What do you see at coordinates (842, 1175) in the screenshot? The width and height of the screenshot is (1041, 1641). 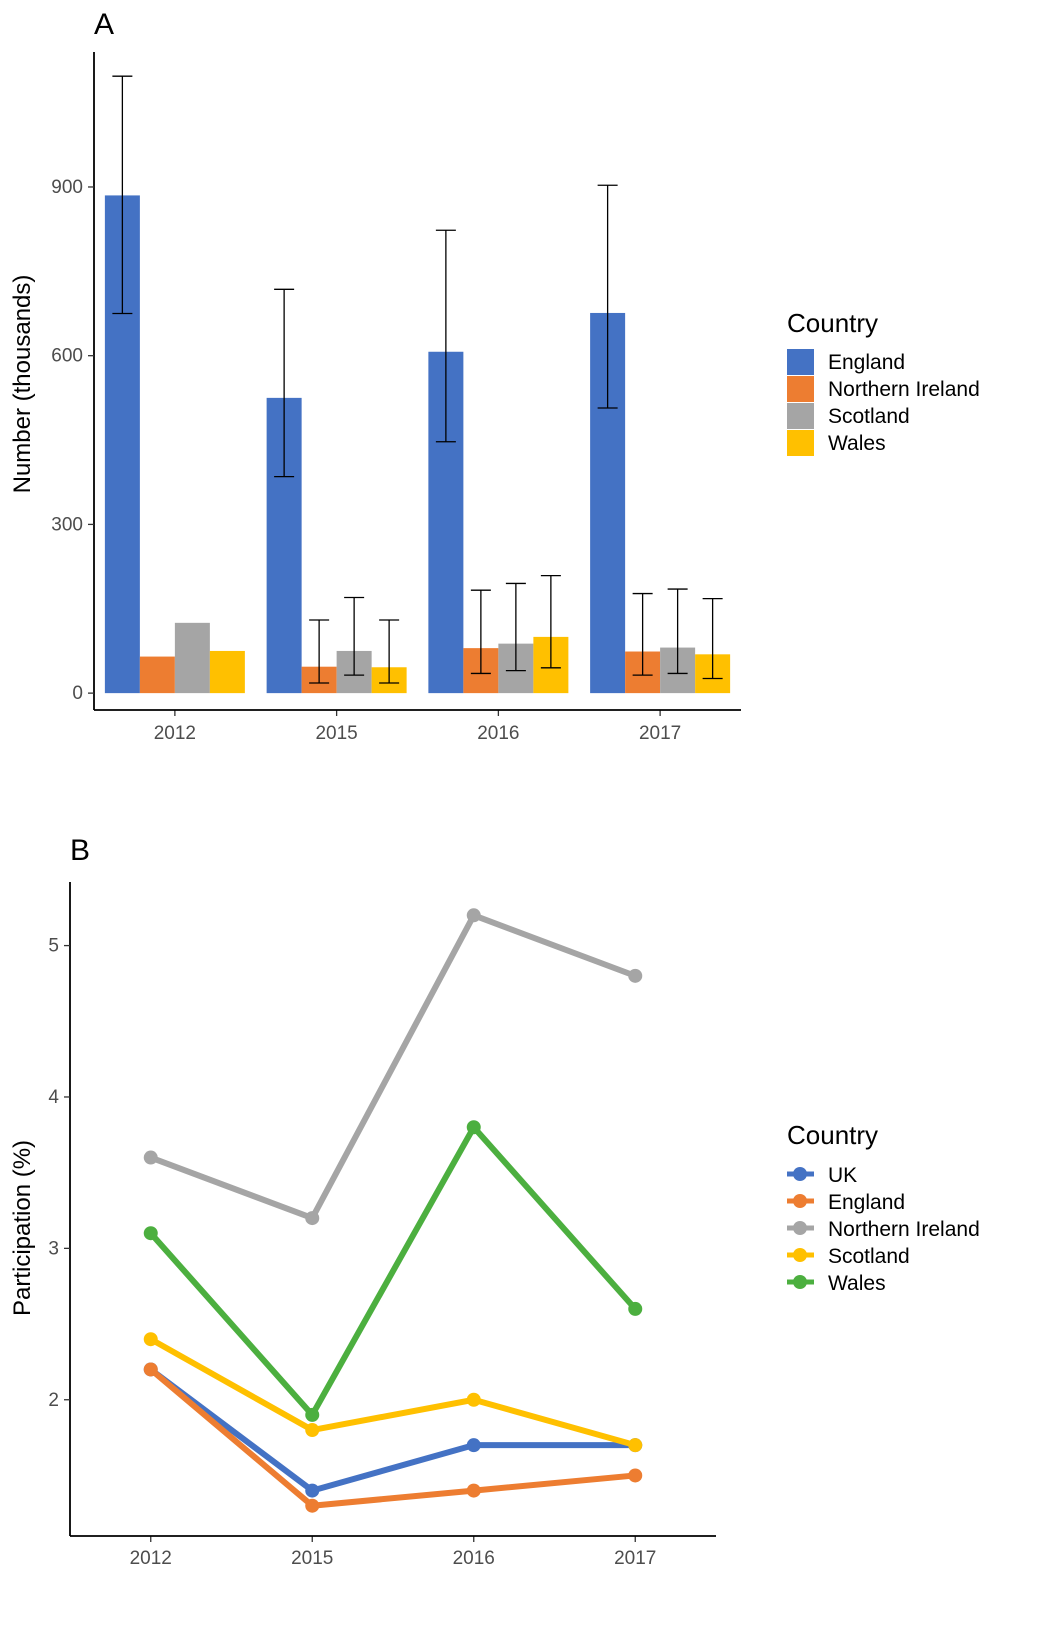 I see `legend-label-uk: UK` at bounding box center [842, 1175].